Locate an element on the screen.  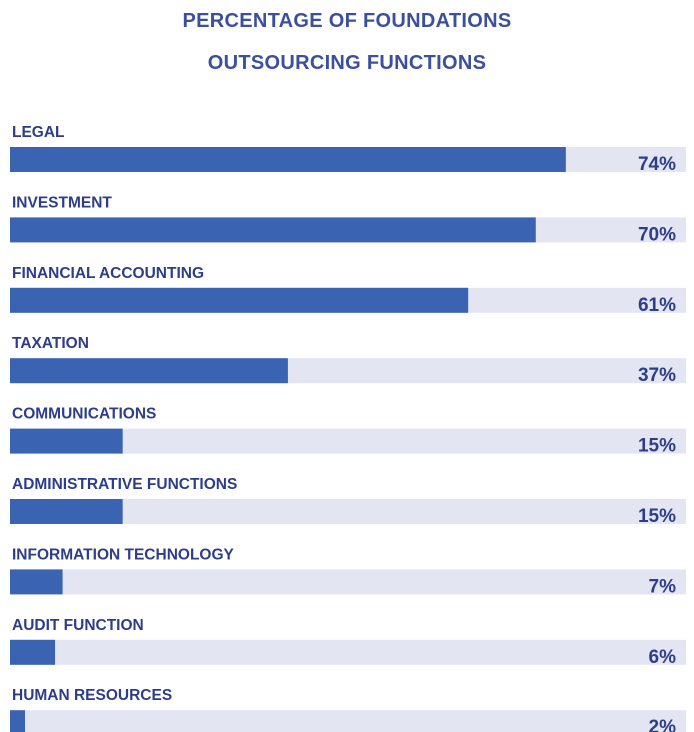
category-label: ADMINISTRATIVE FUNCTIONS is located at coordinates (124, 484).